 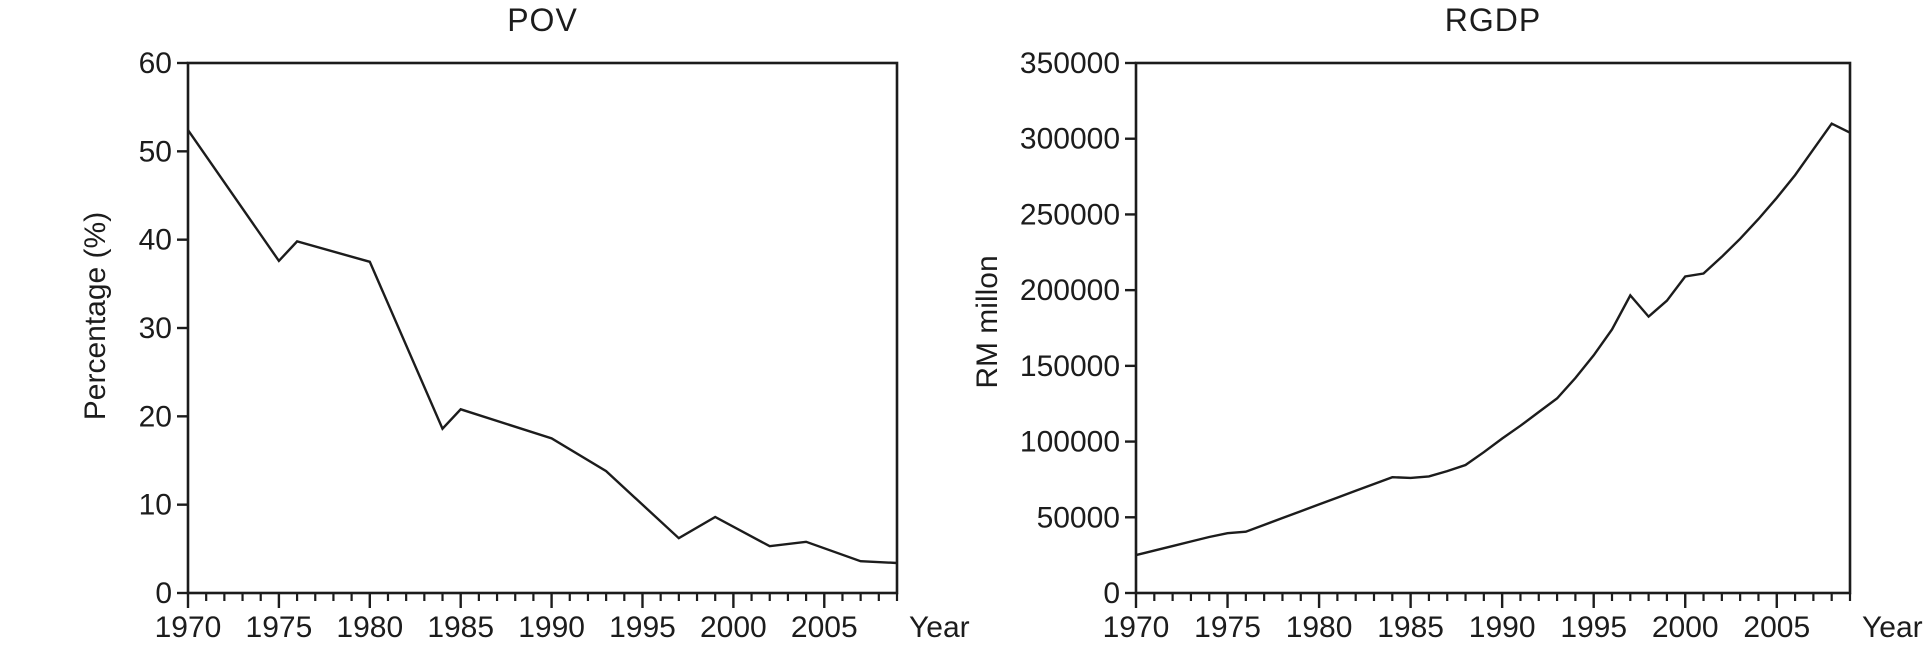 What do you see at coordinates (279, 627) in the screenshot?
I see `pov-x-tick-label: 1975` at bounding box center [279, 627].